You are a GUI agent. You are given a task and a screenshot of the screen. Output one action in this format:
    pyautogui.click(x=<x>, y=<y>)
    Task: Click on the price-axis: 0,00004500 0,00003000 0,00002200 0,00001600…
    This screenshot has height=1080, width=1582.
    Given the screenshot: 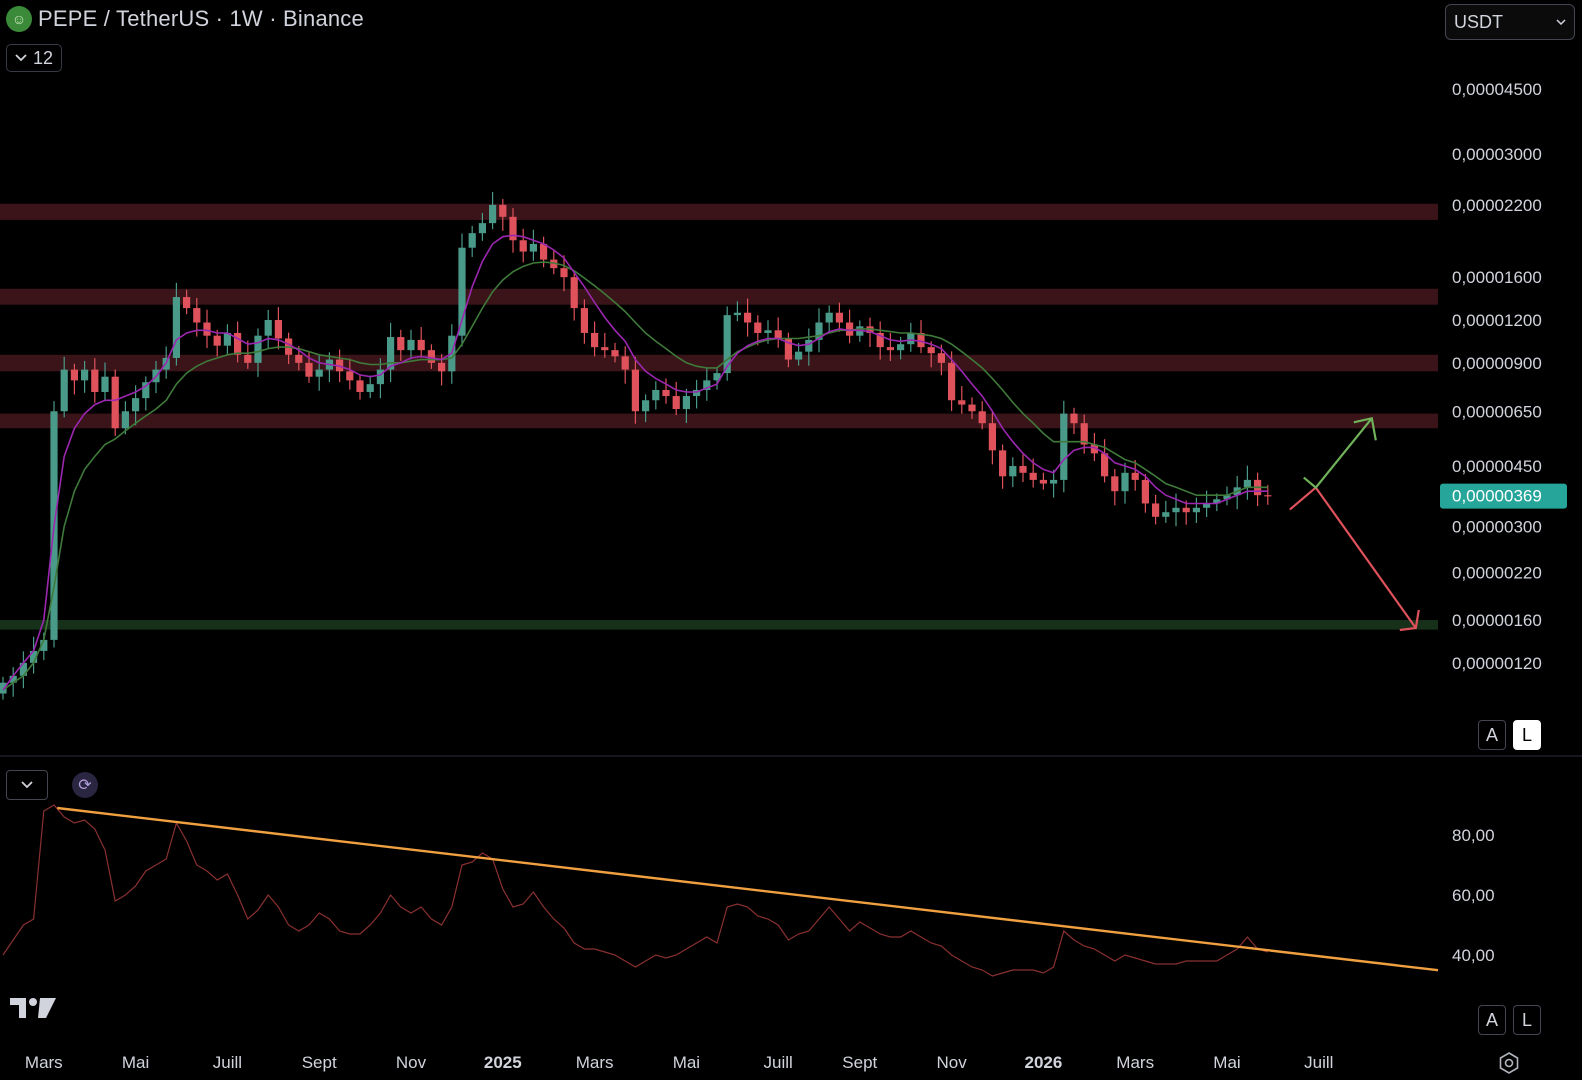 What is the action you would take?
    pyautogui.click(x=1503, y=376)
    